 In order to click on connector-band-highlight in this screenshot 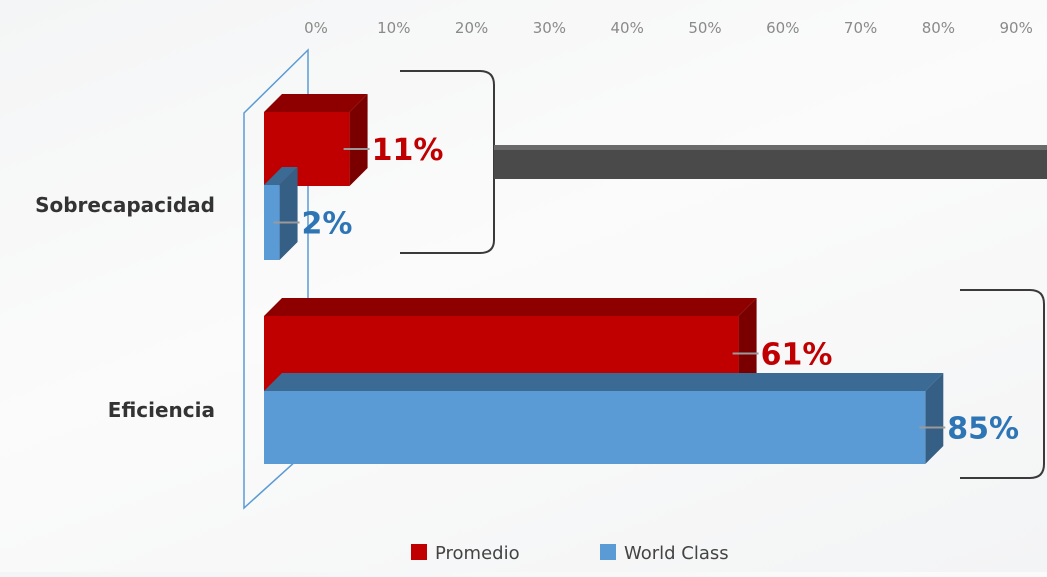, I will do `click(770, 147)`.